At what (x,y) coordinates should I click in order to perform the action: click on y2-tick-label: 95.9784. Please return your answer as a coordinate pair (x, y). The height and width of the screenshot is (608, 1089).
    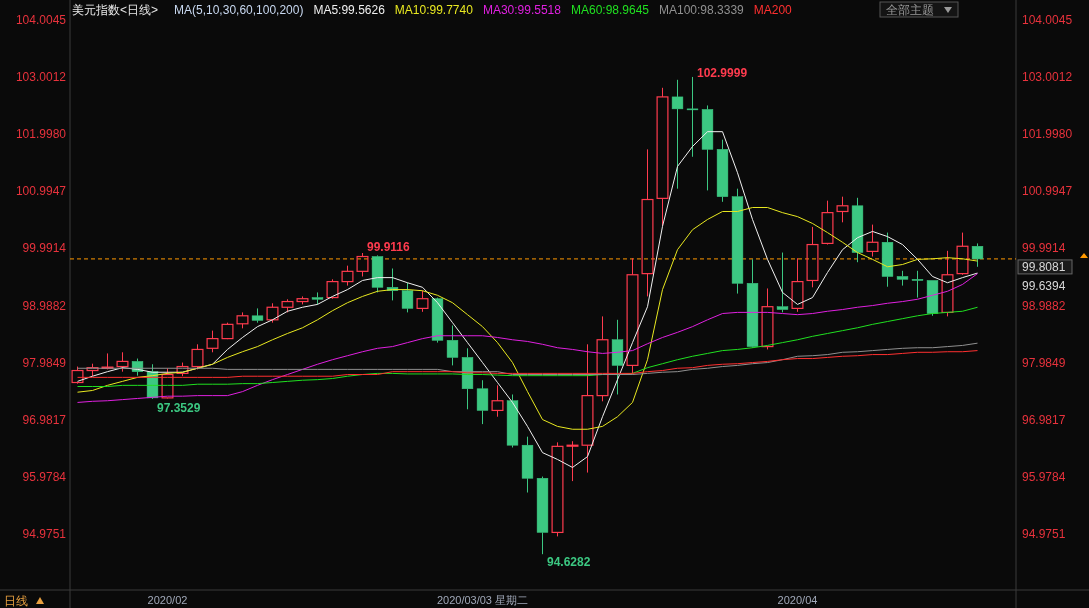
    Looking at the image, I should click on (1044, 477).